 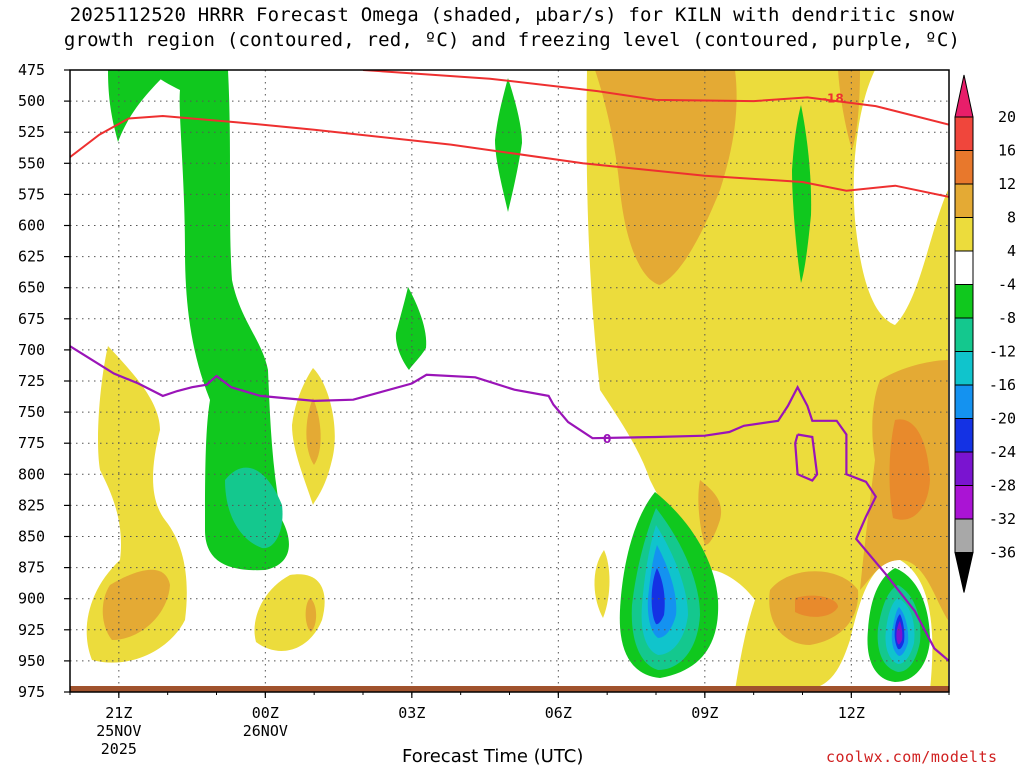 I want to click on omega-area-rise-05z-thin, so click(x=508, y=145).